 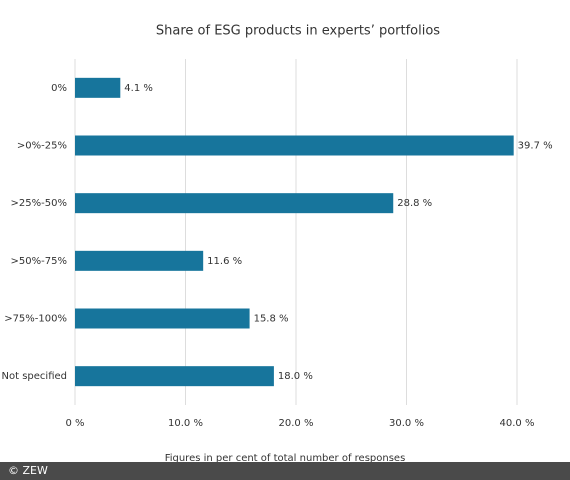 What do you see at coordinates (517, 423) in the screenshot?
I see `x-tick-label: 40.0 %` at bounding box center [517, 423].